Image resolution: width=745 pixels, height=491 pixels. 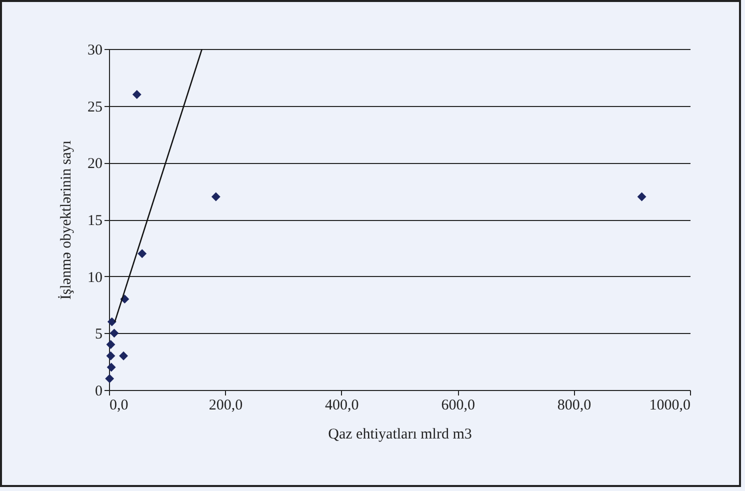 I want to click on x-tick-label: 0,0, so click(x=119, y=406).